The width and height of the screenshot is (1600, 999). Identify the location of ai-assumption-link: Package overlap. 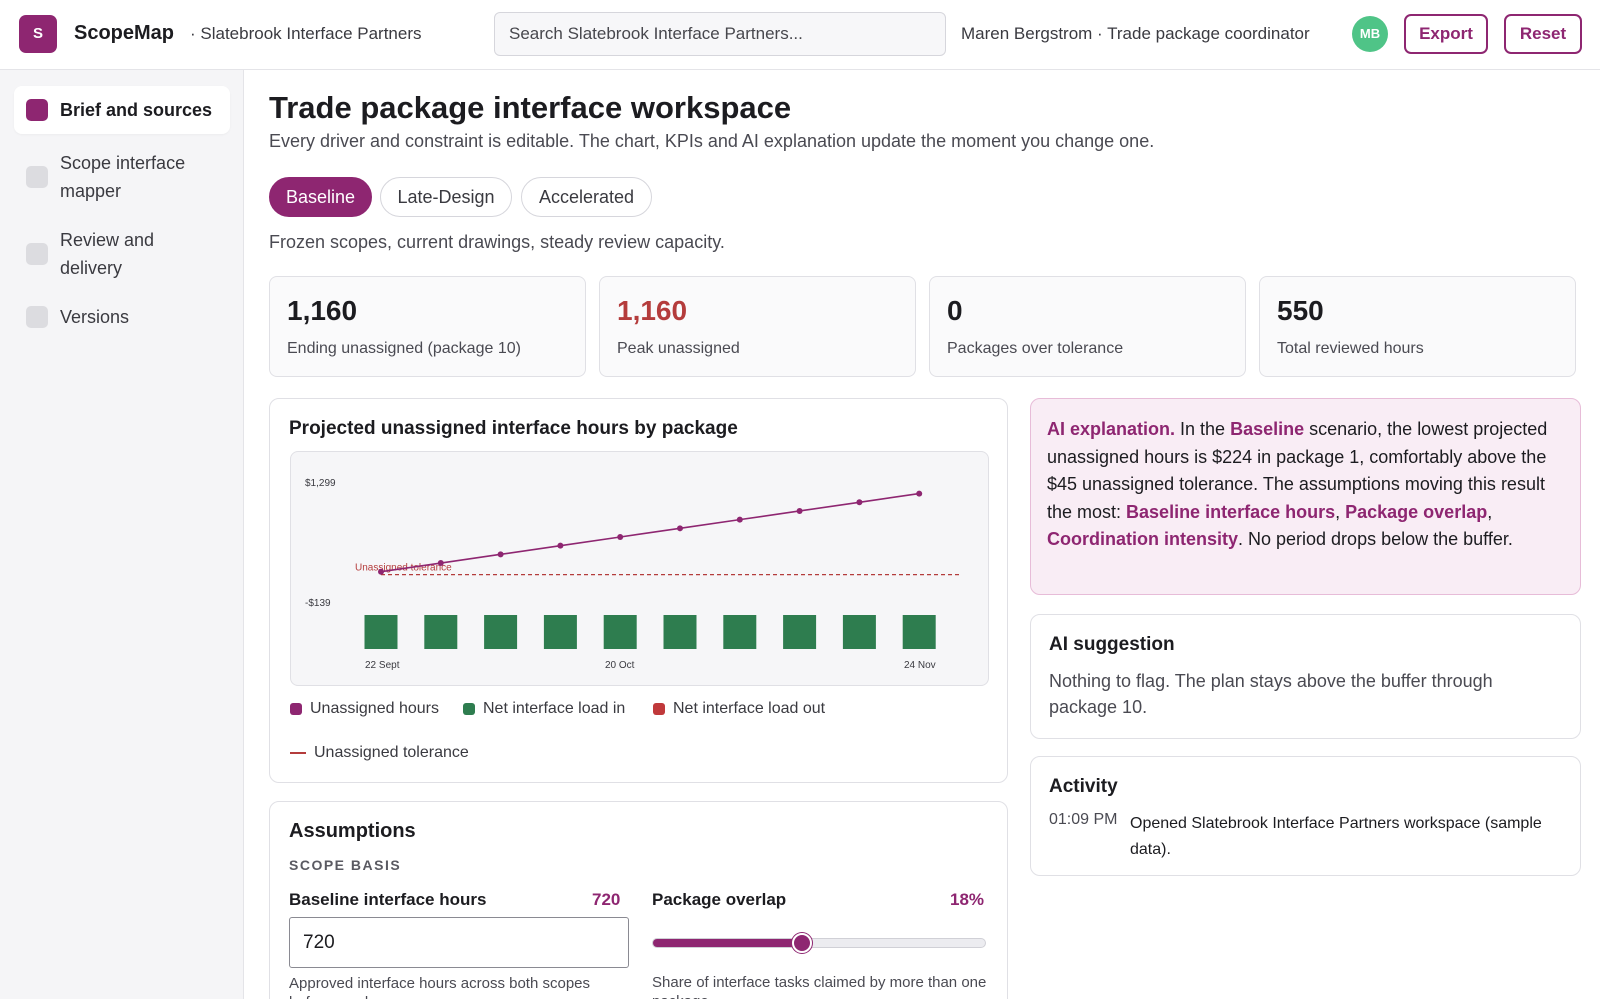
(1416, 511).